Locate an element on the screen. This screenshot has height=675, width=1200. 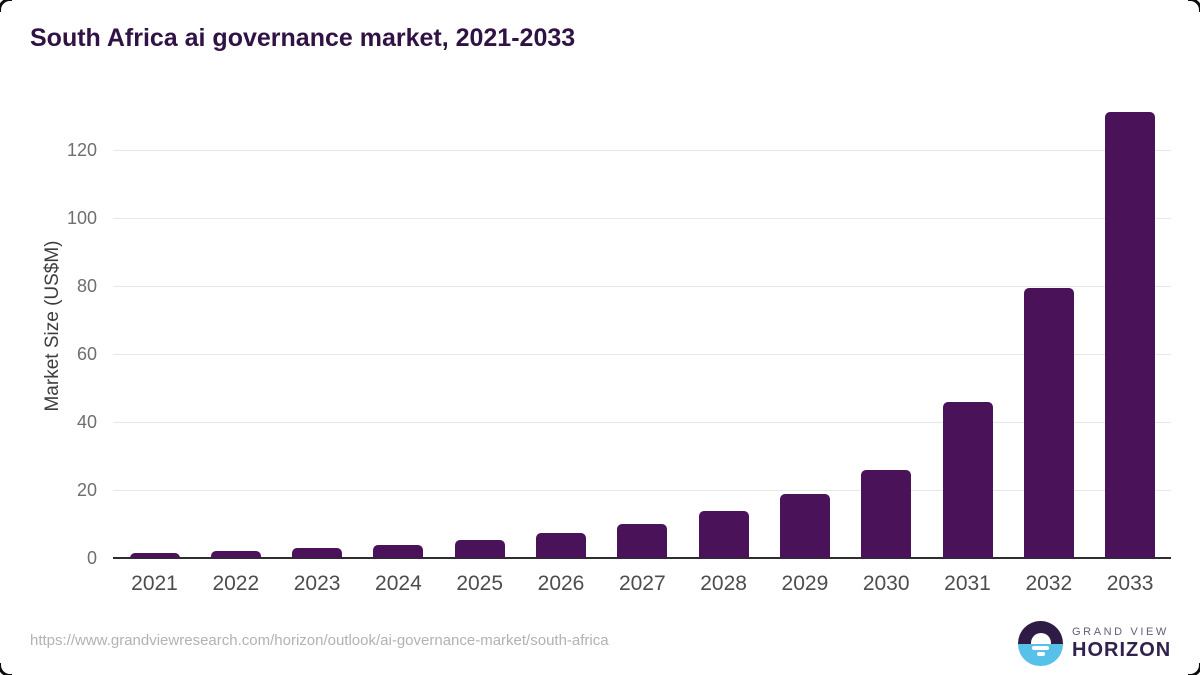
horizon-logo-icon is located at coordinates (1040, 643).